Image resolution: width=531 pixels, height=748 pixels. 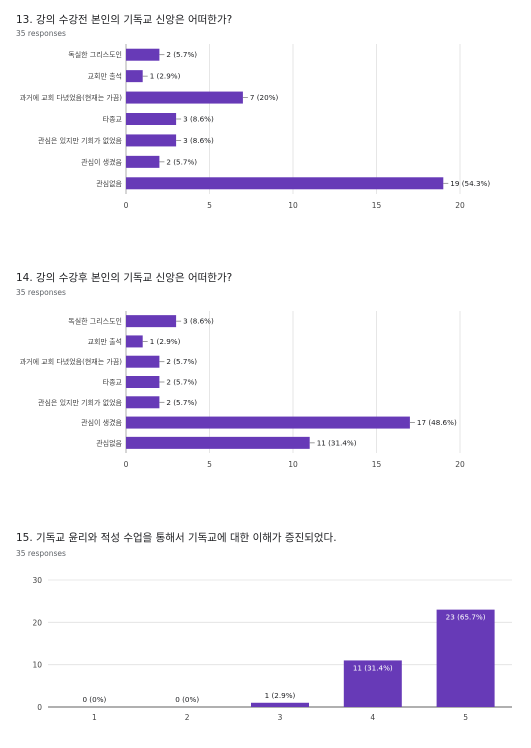 What do you see at coordinates (466, 617) in the screenshot?
I see `data-label: 23 (65.7%)` at bounding box center [466, 617].